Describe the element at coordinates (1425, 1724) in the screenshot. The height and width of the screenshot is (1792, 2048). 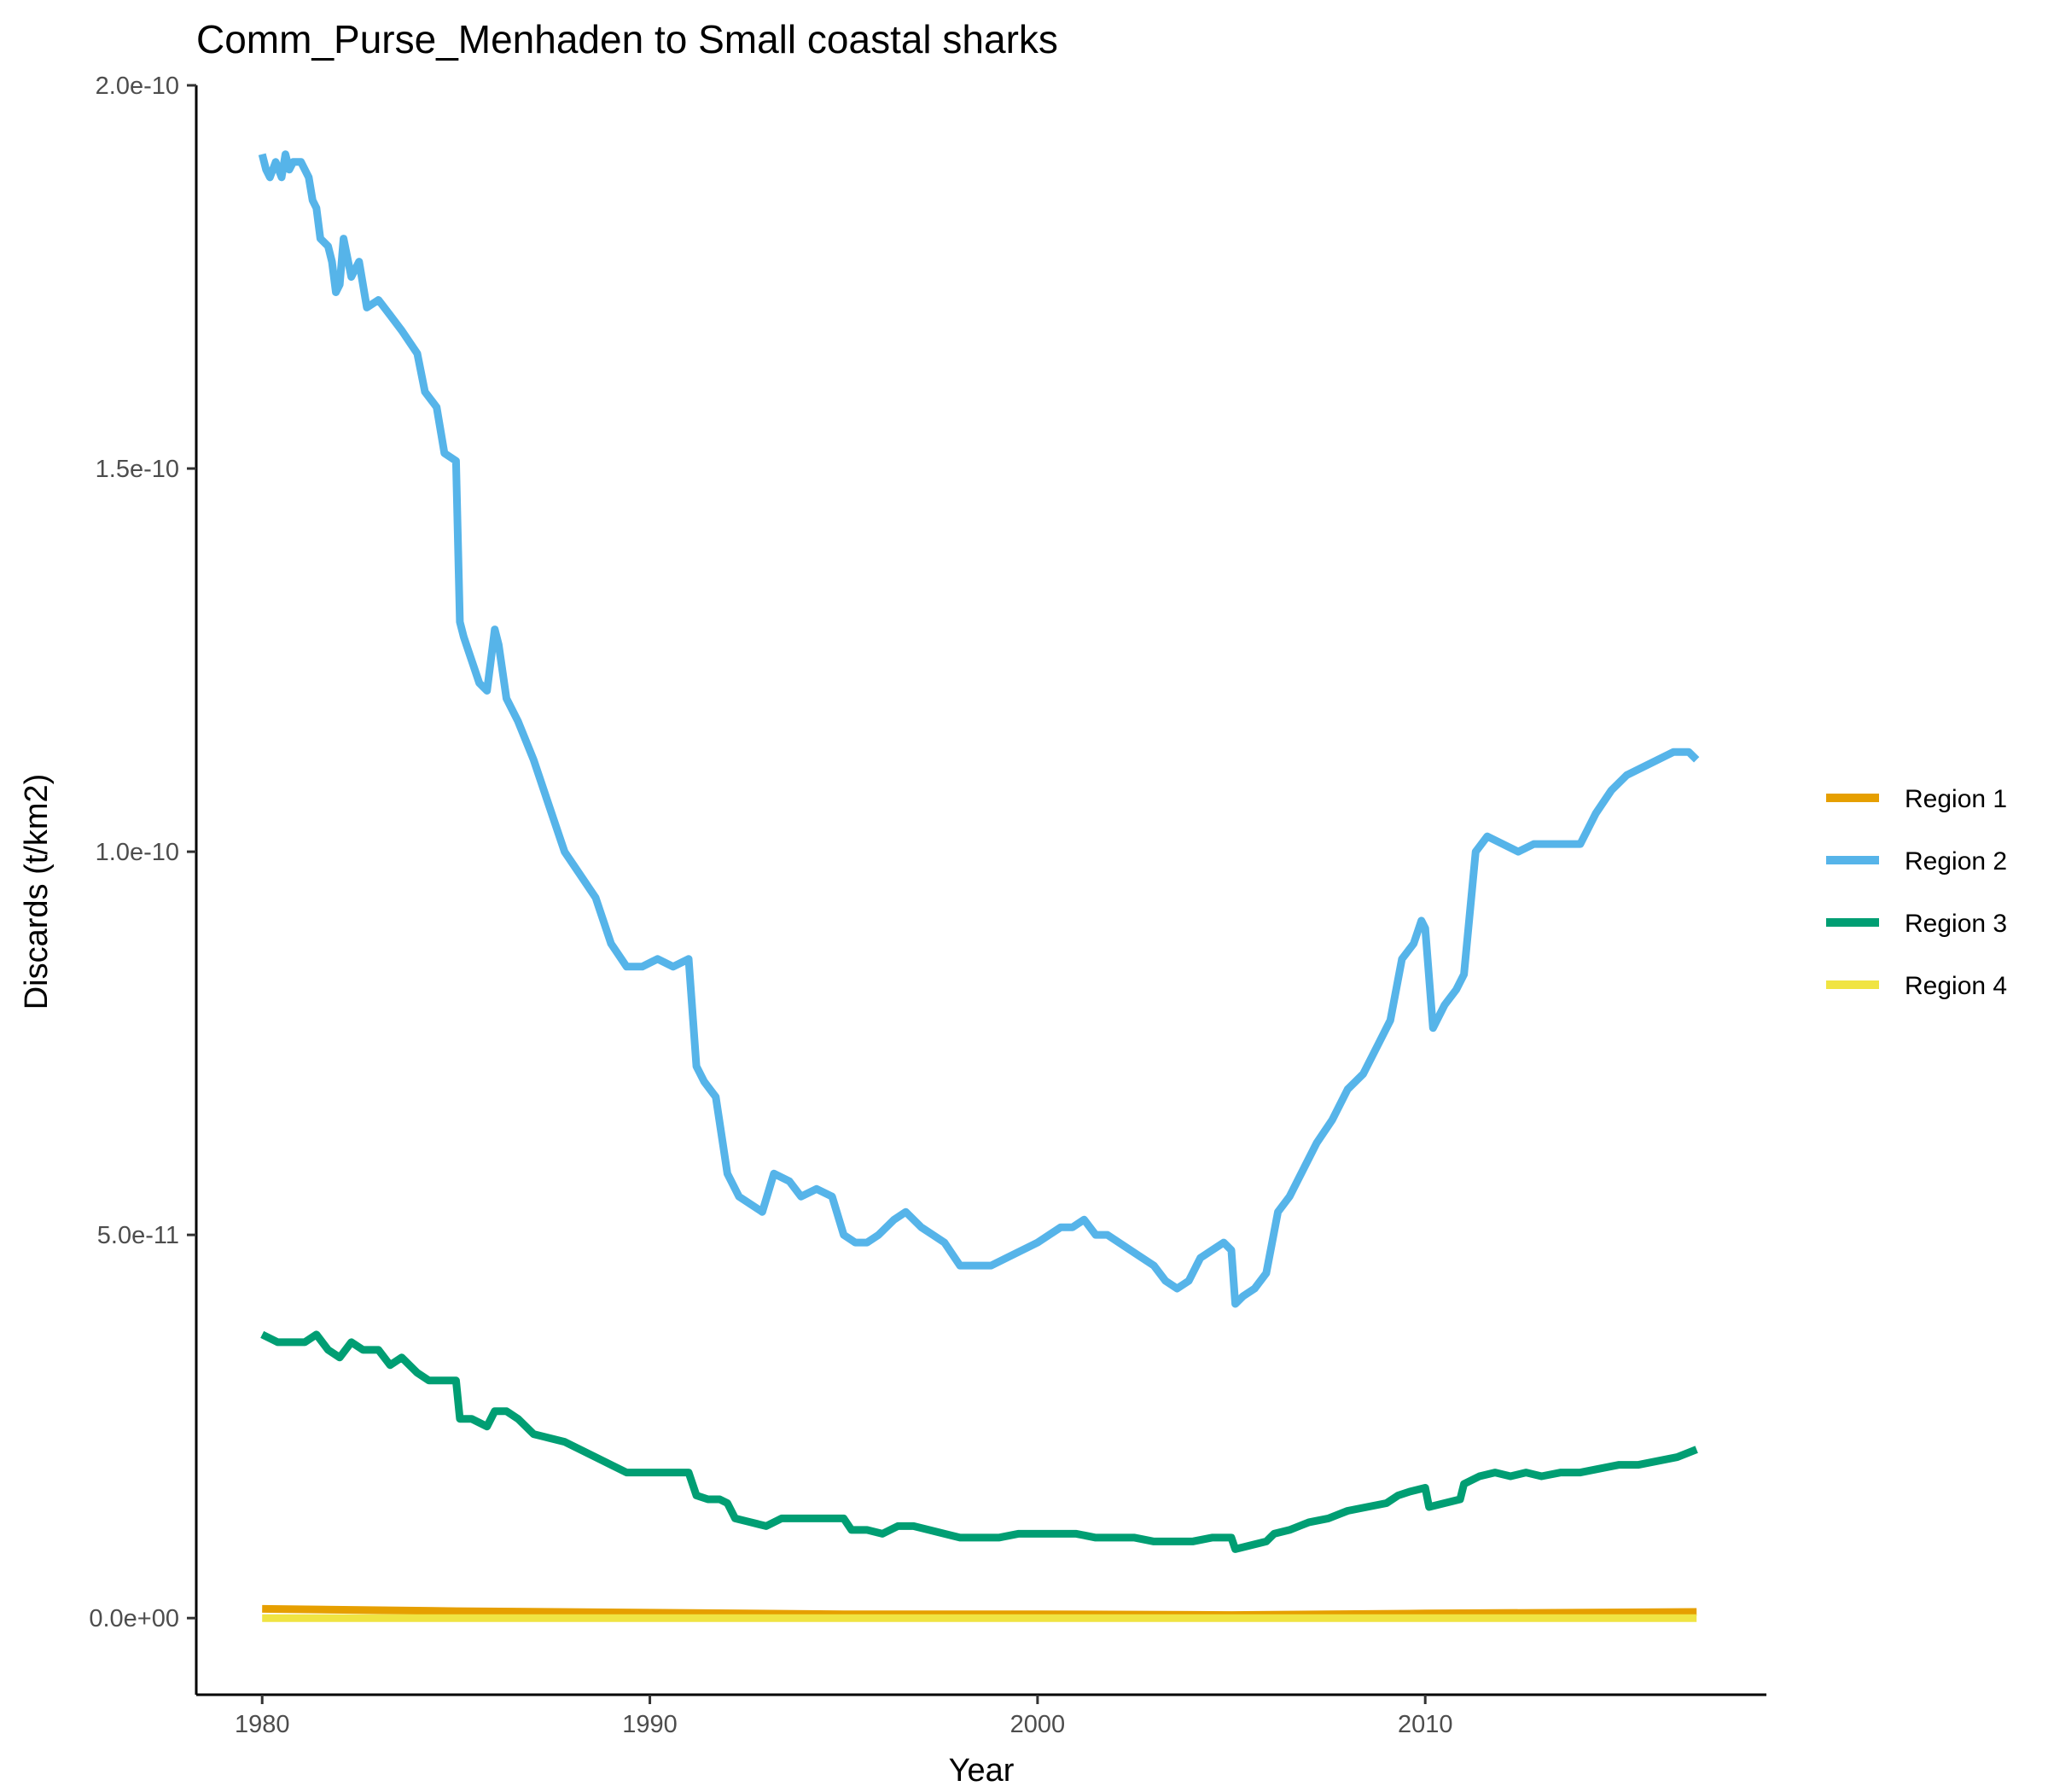
I see `x-tick-label: 2010` at that location.